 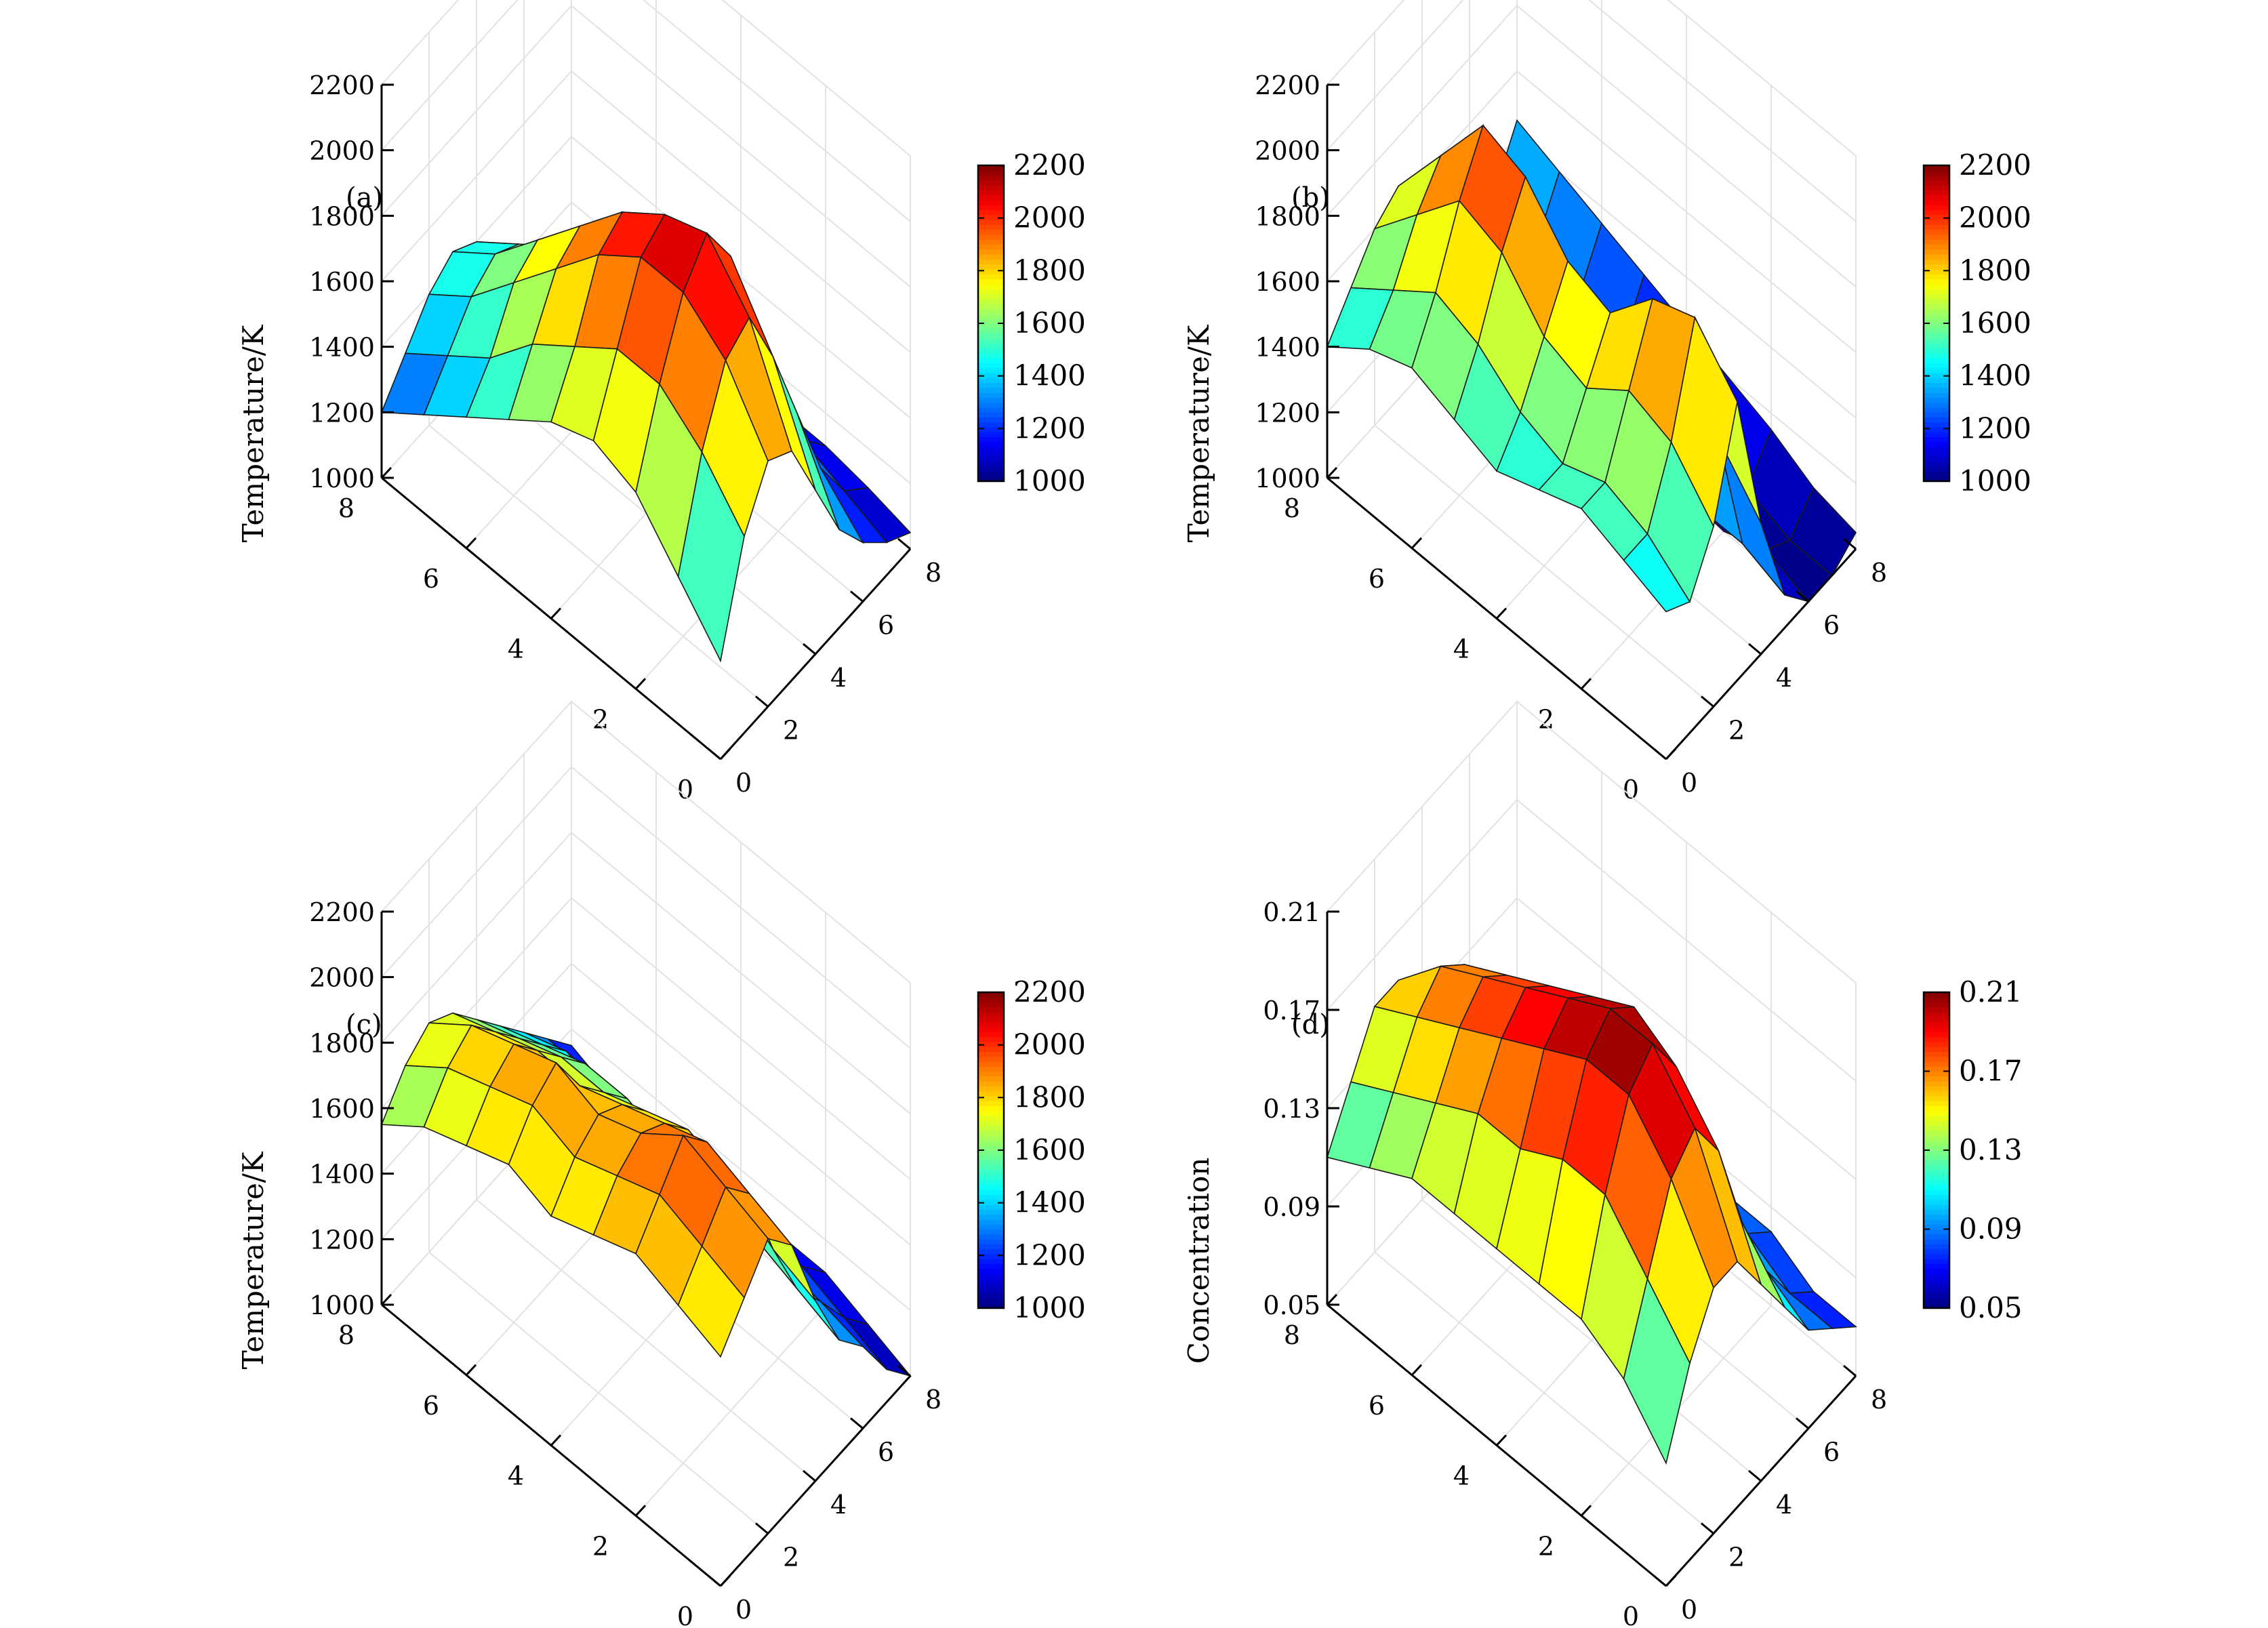 I want to click on panel-label: (d), so click(x=1310, y=1024).